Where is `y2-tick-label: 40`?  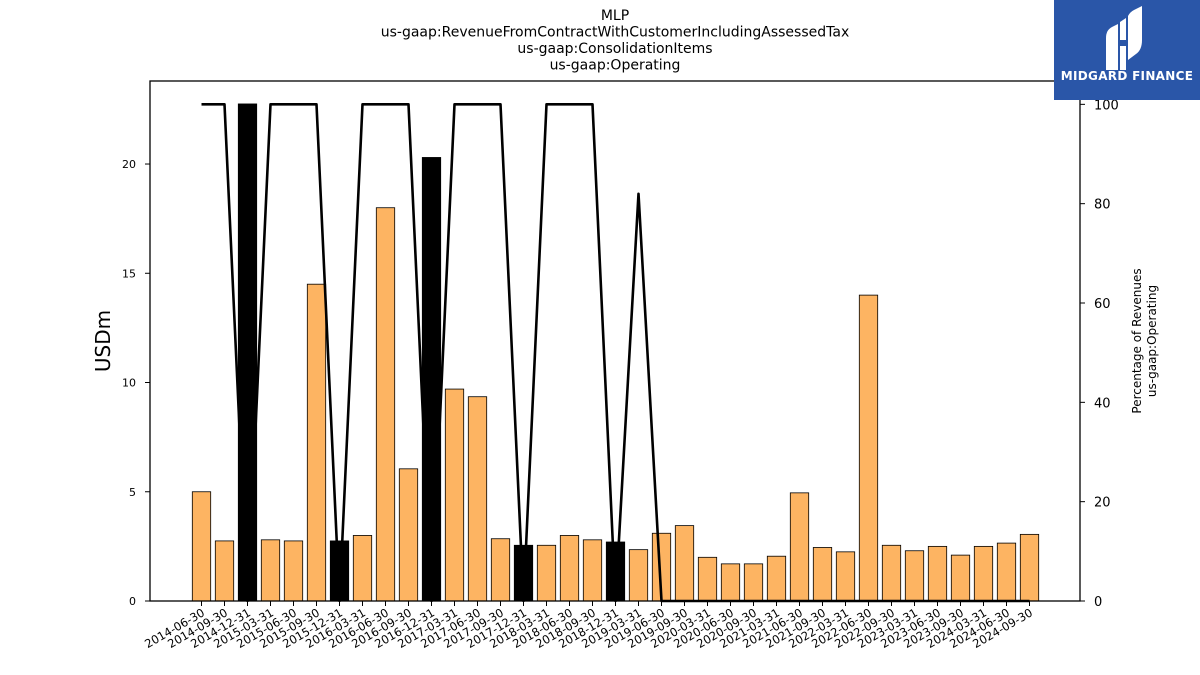 y2-tick-label: 40 is located at coordinates (1102, 403).